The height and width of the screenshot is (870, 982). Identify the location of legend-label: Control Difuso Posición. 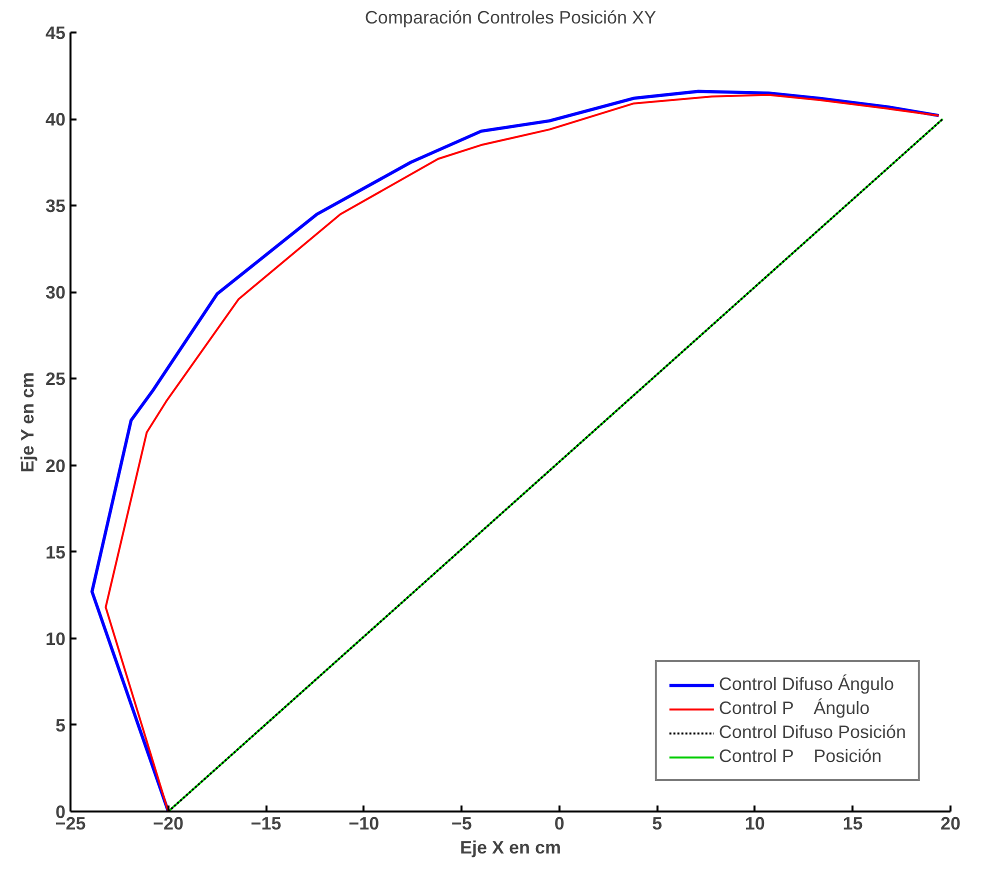
(812, 732).